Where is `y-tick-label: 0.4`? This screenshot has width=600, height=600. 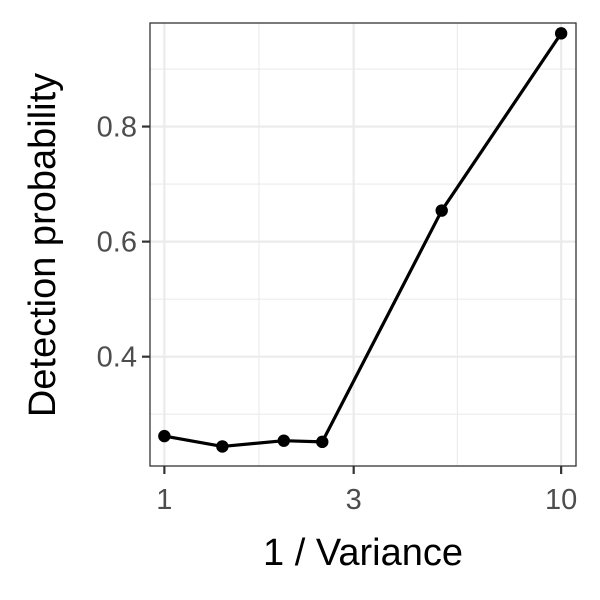 y-tick-label: 0.4 is located at coordinates (117, 358).